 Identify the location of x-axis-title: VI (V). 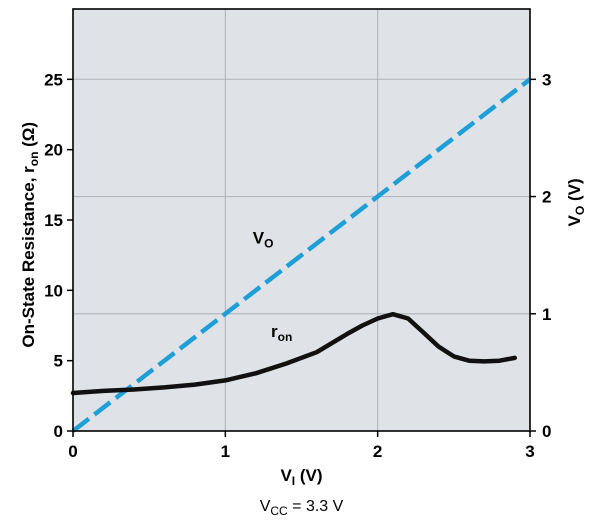
(301, 477).